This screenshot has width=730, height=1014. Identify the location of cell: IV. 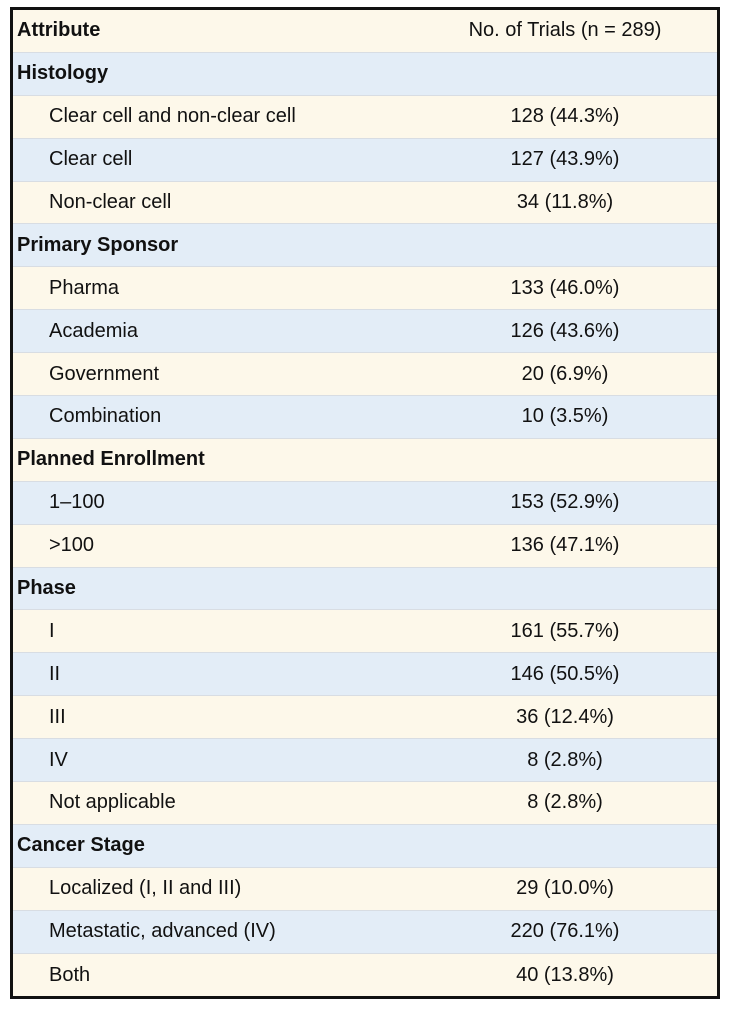
(58, 759).